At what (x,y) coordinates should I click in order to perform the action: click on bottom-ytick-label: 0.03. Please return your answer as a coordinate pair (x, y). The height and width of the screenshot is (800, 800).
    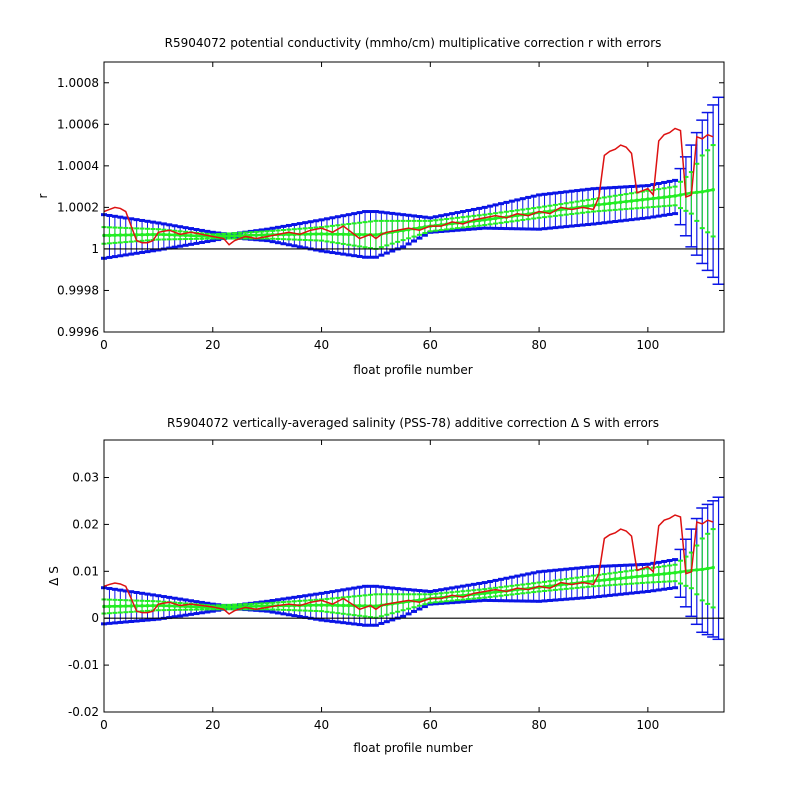
    Looking at the image, I should click on (85, 478).